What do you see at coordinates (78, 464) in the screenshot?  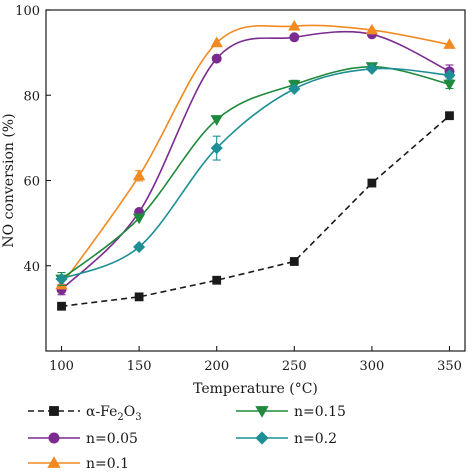 I see `legend-item: n=0.1` at bounding box center [78, 464].